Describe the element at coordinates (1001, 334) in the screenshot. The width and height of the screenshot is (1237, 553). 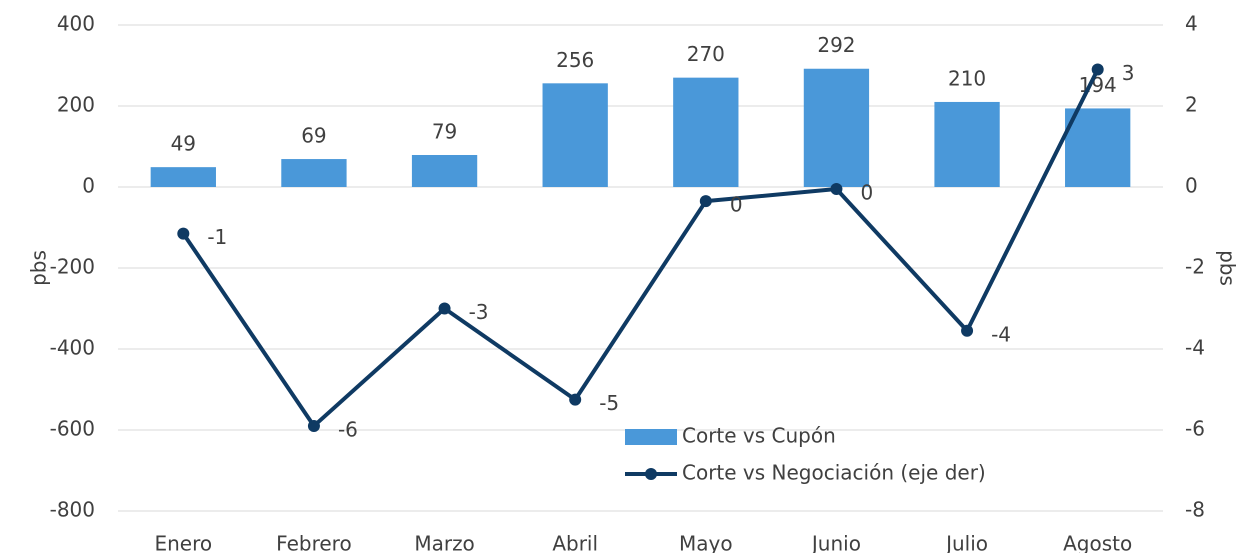
I see `line-value-label: -4` at that location.